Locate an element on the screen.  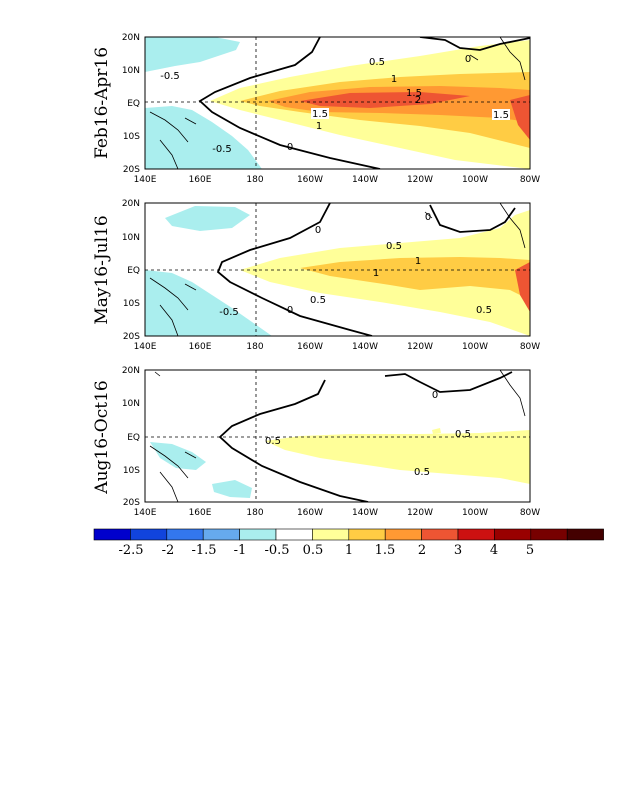
colorbar-label: 4 is located at coordinates (494, 550).